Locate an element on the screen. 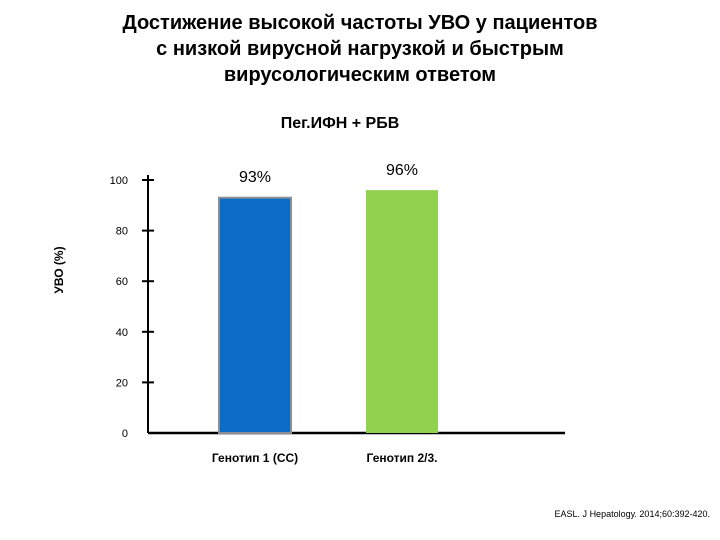  y-tick-label-100: 100 is located at coordinates (119, 181).